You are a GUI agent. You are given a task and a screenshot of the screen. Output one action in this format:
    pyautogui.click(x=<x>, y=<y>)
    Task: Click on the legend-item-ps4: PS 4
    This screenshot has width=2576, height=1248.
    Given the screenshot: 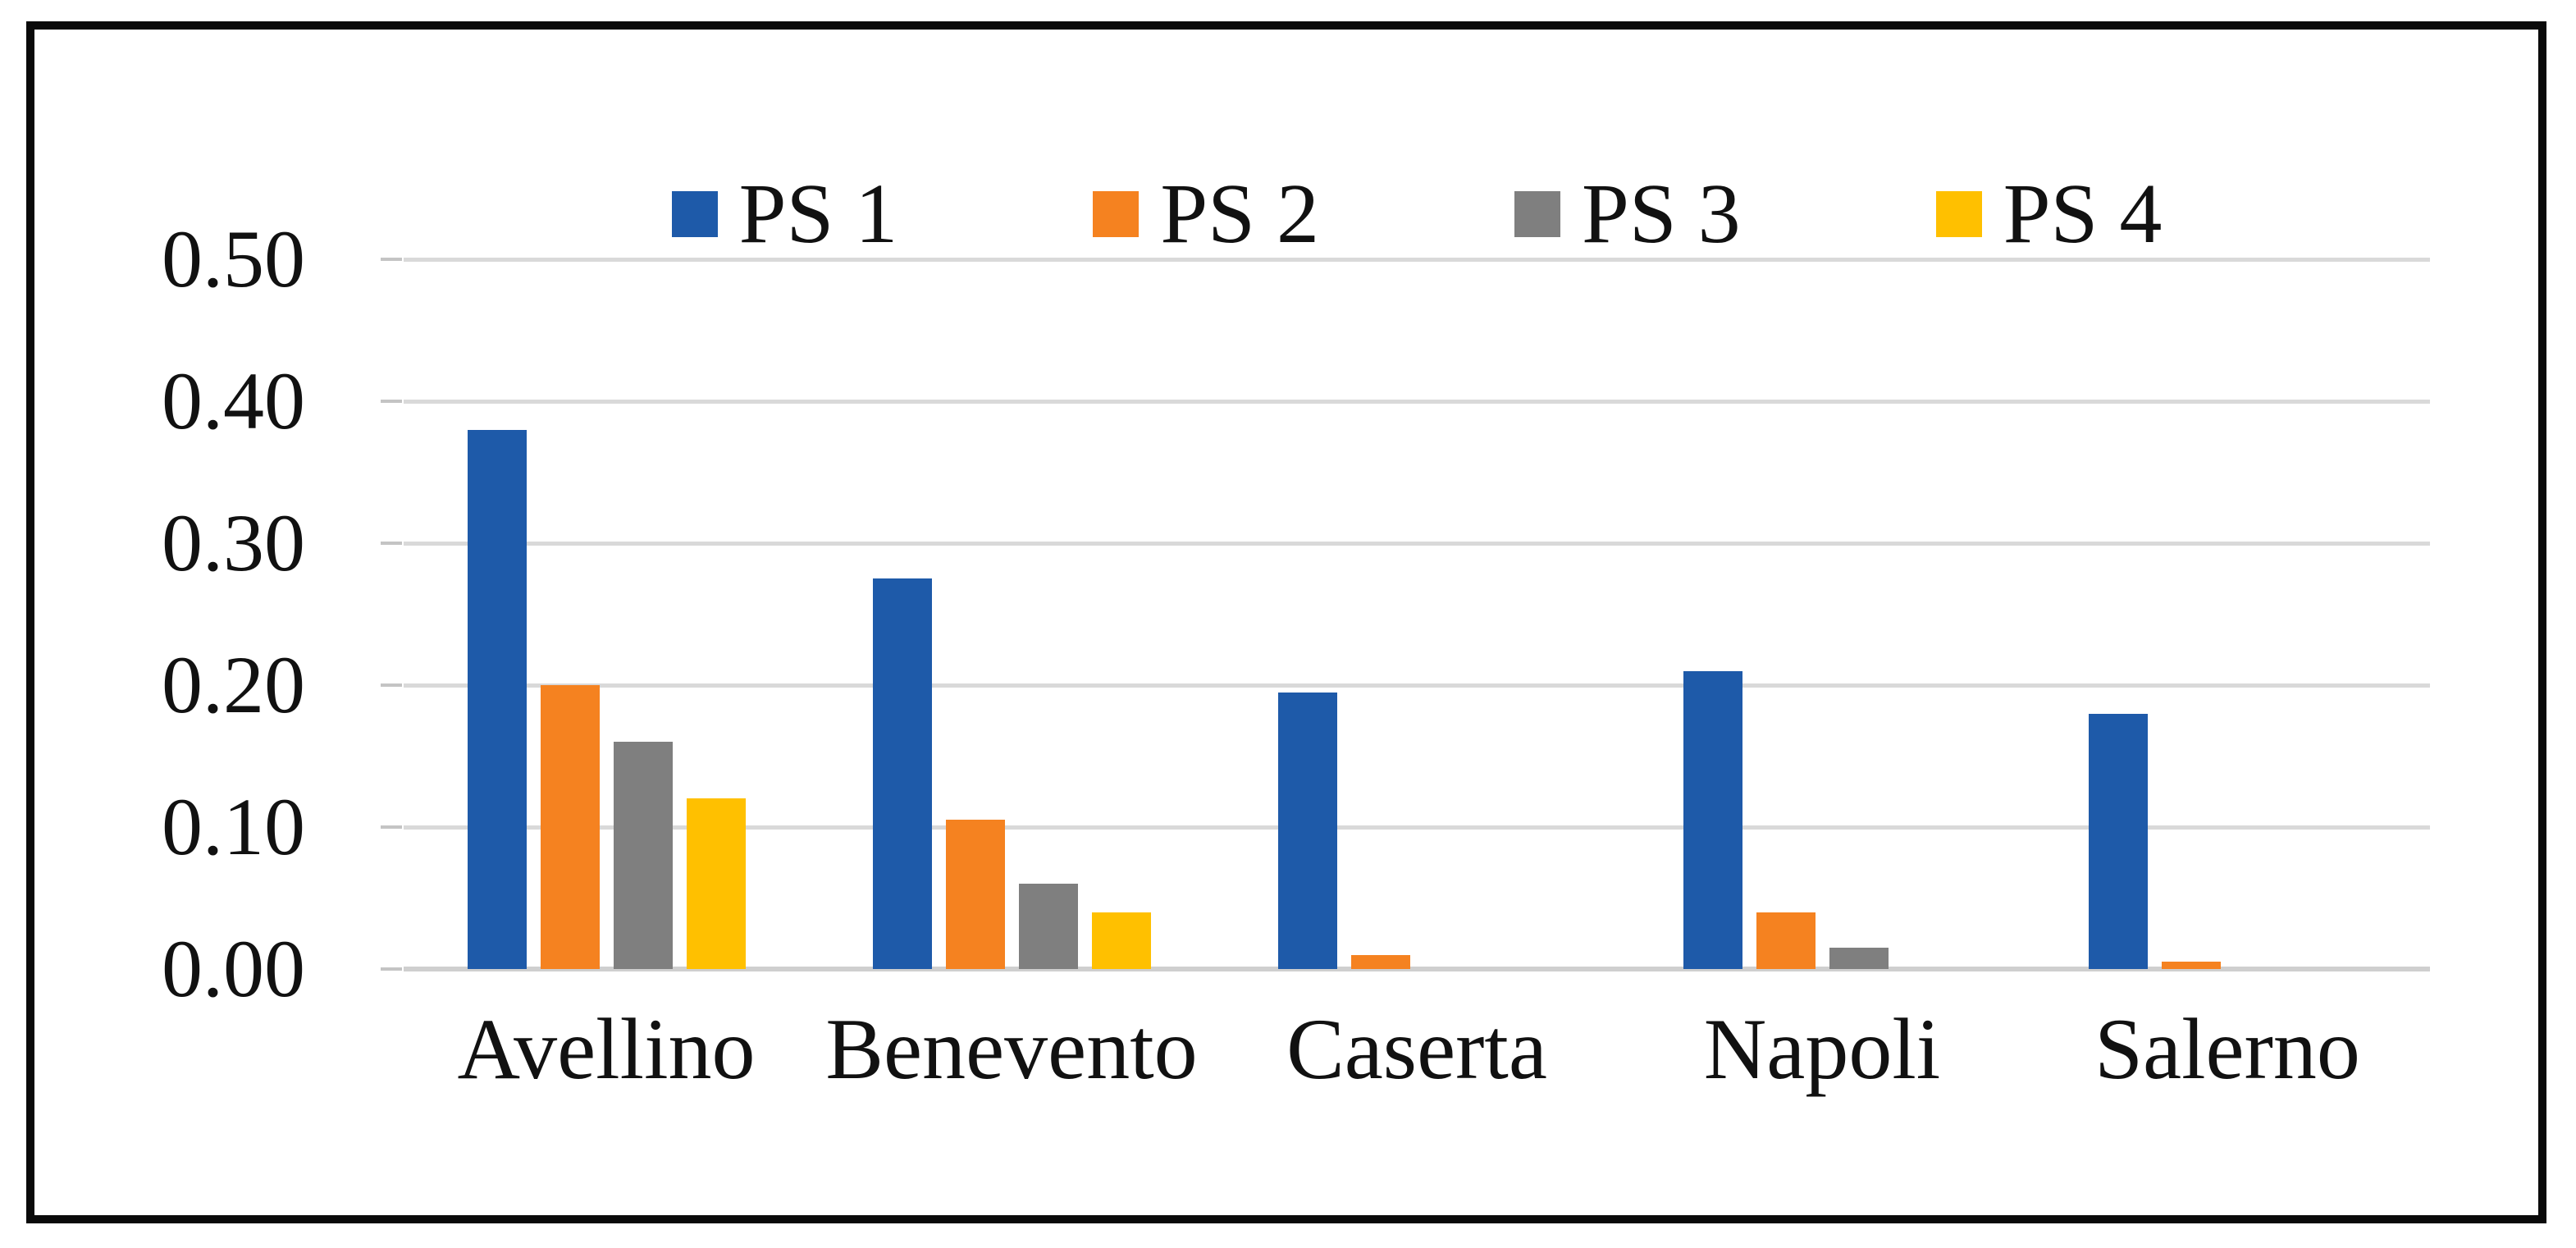 What is the action you would take?
    pyautogui.click(x=2049, y=214)
    